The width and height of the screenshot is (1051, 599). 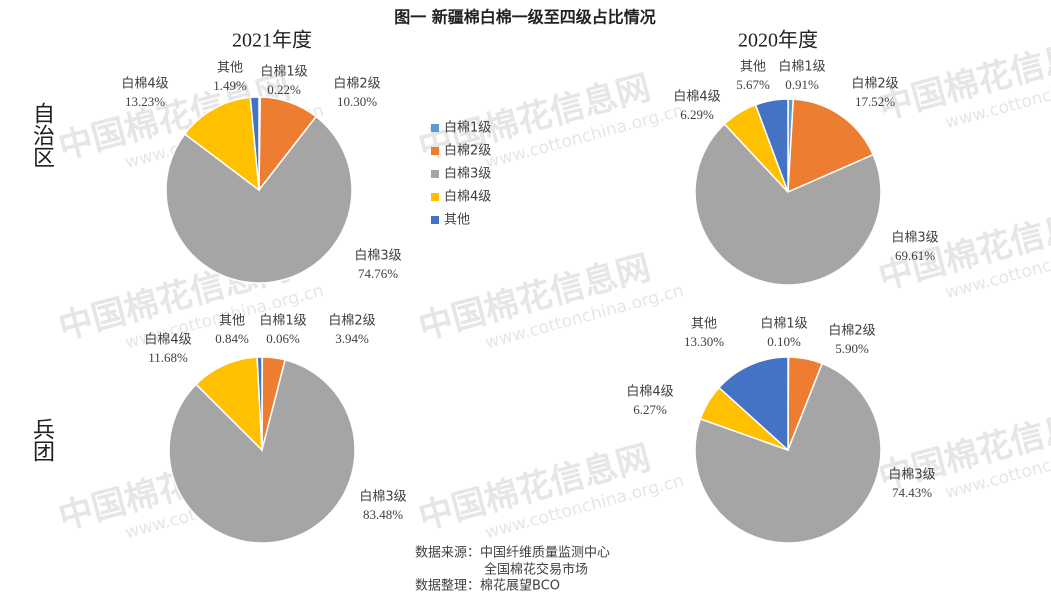 What do you see at coordinates (467, 128) in the screenshot?
I see `legend-label: 白棉1级` at bounding box center [467, 128].